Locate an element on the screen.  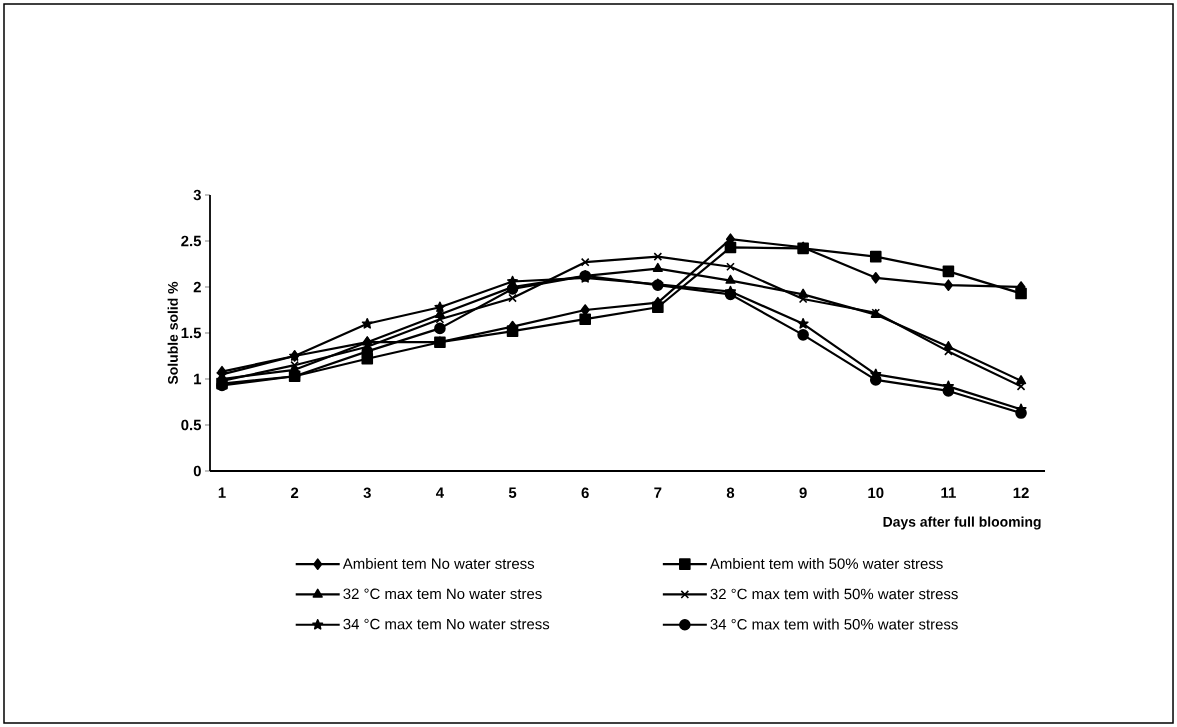
y-tick-label: 0 is located at coordinates (197, 471).